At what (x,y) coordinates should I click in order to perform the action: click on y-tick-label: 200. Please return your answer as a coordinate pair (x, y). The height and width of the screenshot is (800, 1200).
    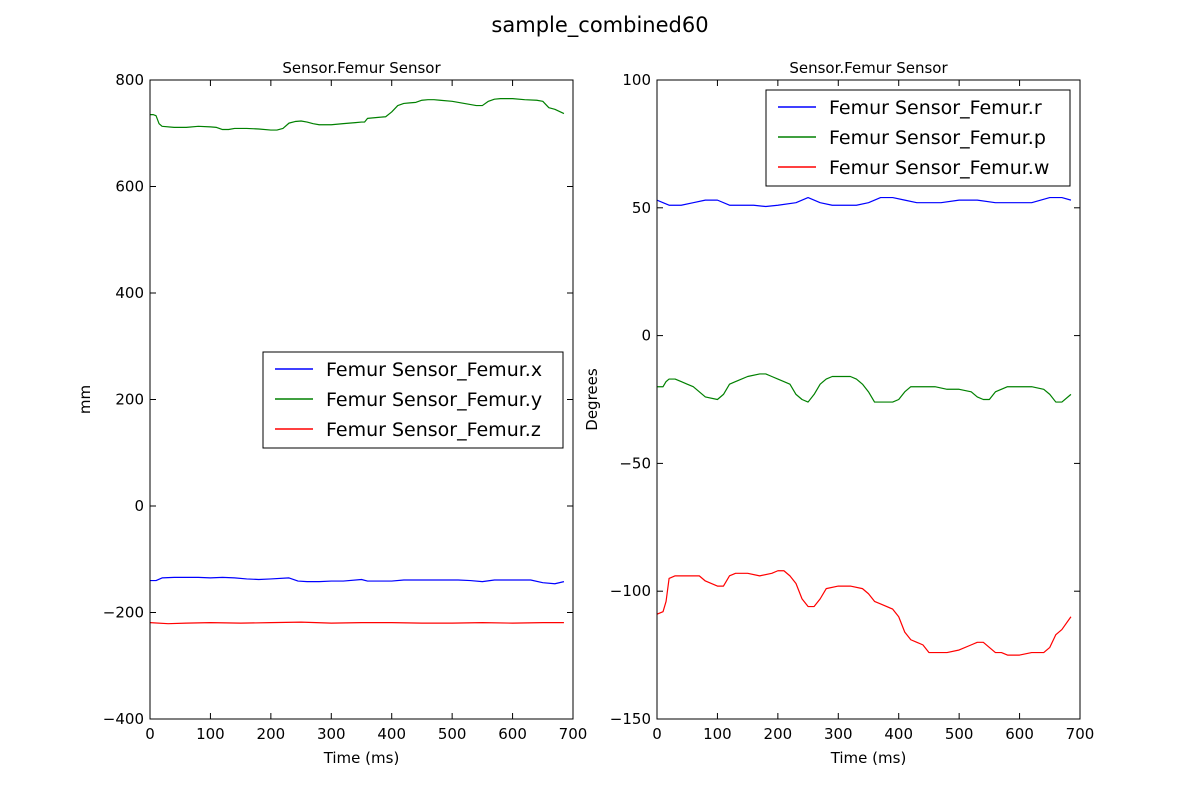
    Looking at the image, I should click on (129, 400).